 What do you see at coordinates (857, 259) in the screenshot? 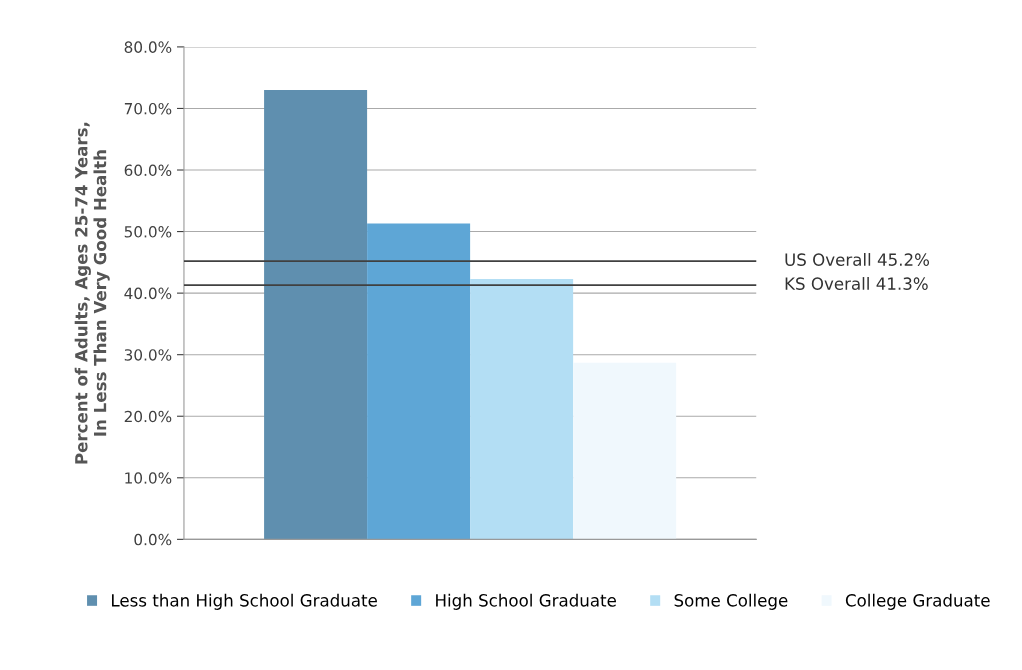
I see `ref-line-label: US Overall 45.2%` at bounding box center [857, 259].